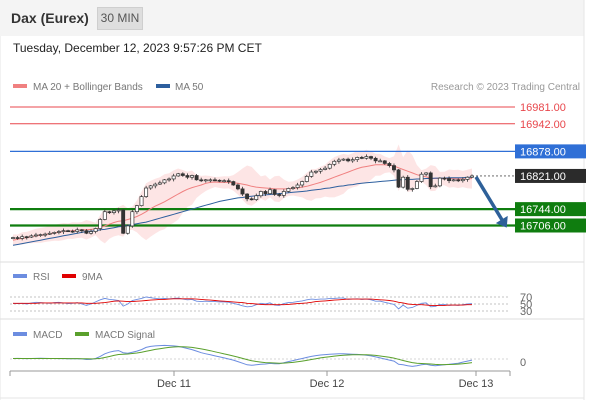 The width and height of the screenshot is (590, 400). What do you see at coordinates (543, 108) in the screenshot?
I see `resistance-label: 16981.00` at bounding box center [543, 108].